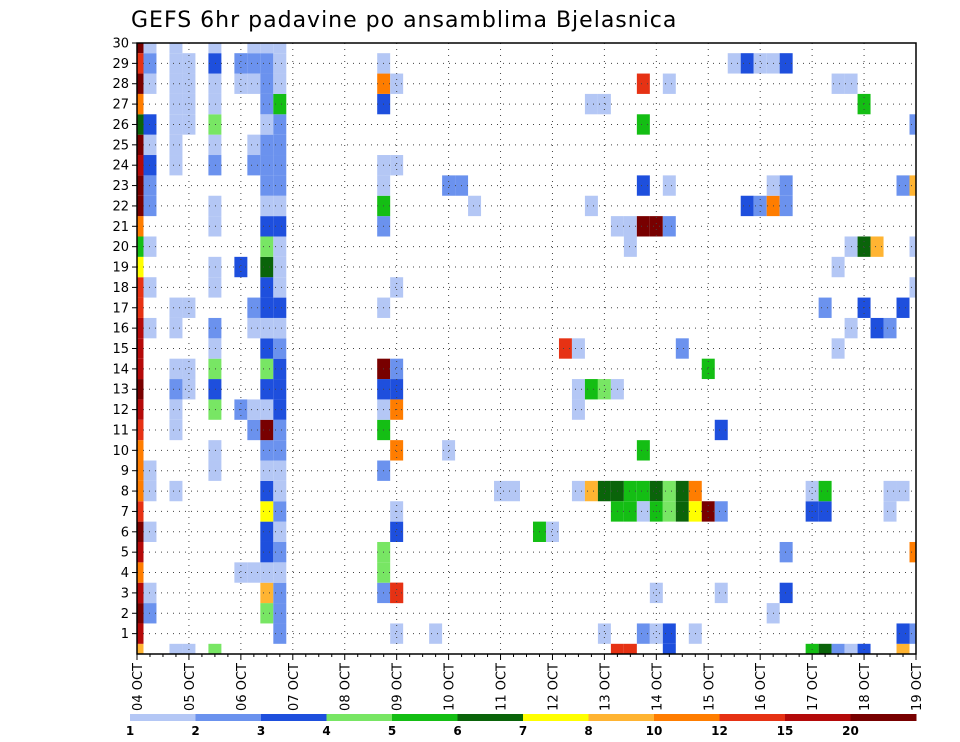  Describe the element at coordinates (120, 451) in the screenshot. I see `y-tick-label: 10` at that location.